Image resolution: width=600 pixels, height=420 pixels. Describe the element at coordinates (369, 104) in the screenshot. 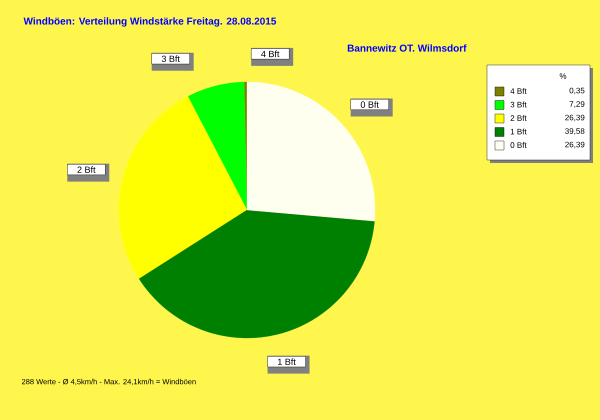

I see `slice-label: 0 Bft` at that location.